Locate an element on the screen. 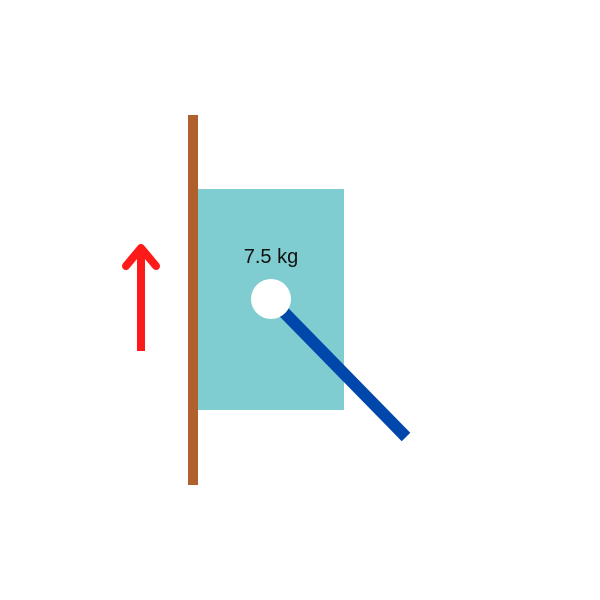  upward-arrow-icon is located at coordinates (141, 297).